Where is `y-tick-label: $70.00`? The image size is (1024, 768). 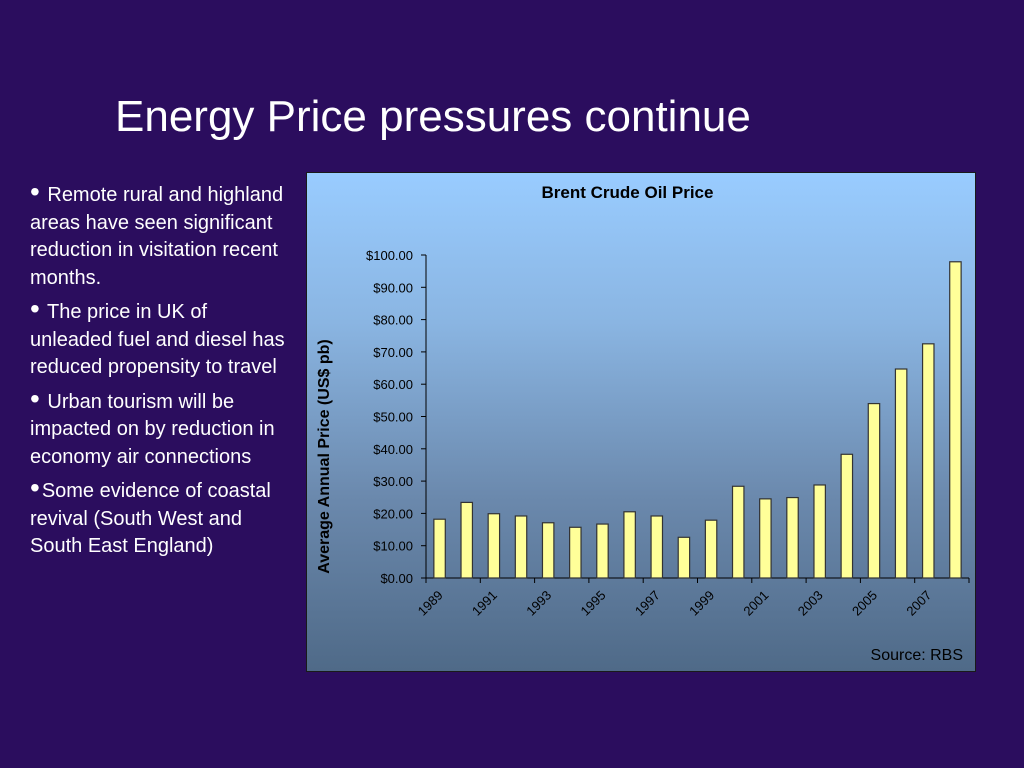 y-tick-label: $70.00 is located at coordinates (393, 352).